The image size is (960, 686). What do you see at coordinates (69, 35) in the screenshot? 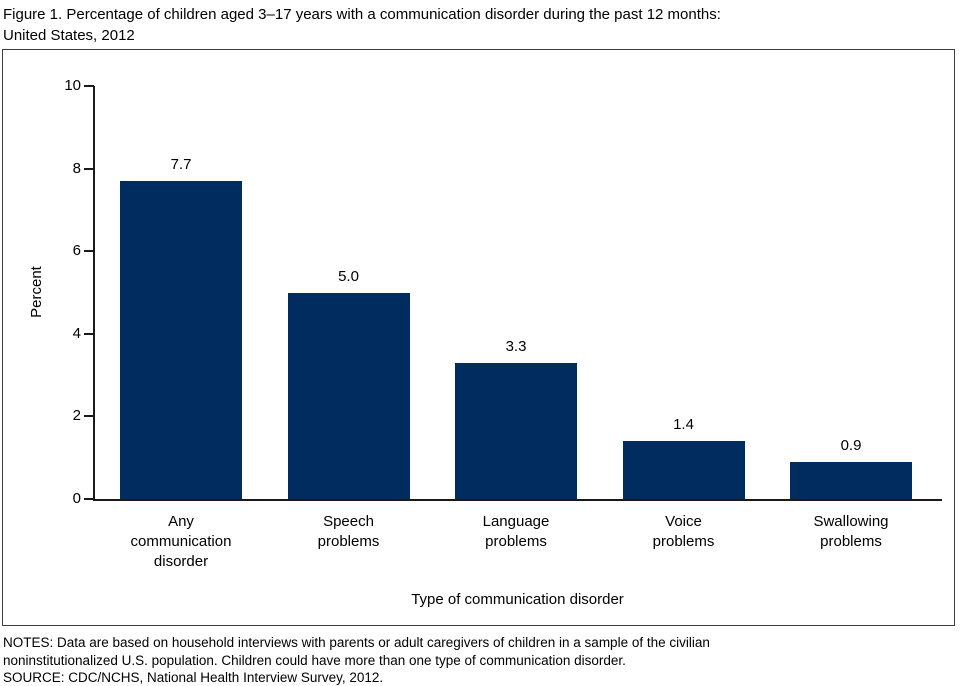
I see `figure-title-line2: United States, 2012` at bounding box center [69, 35].